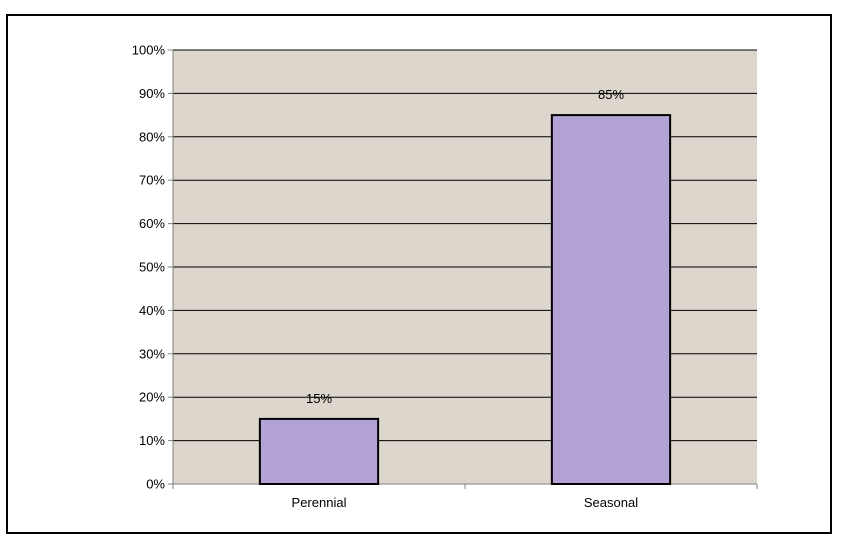  Describe the element at coordinates (152, 267) in the screenshot. I see `y-tick-label: 50%` at that location.